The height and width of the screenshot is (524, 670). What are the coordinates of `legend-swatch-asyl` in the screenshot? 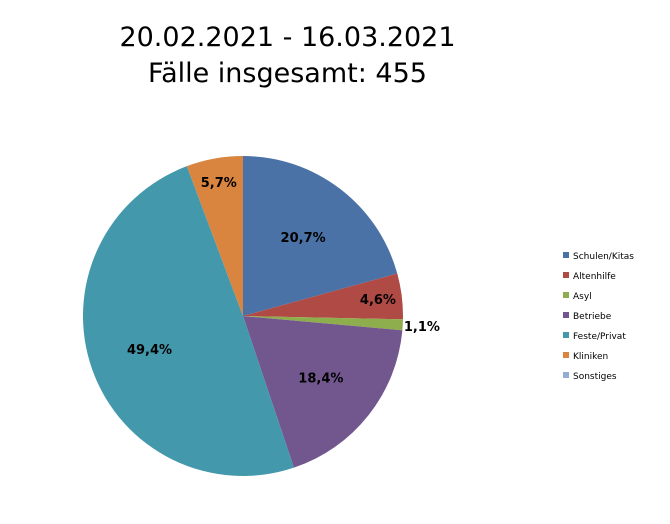 It's located at (566, 295).